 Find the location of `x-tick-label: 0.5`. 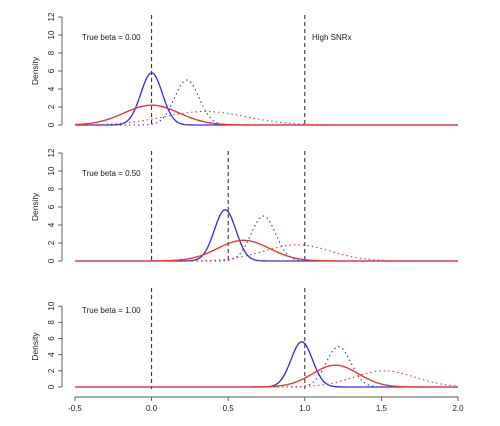

x-tick-label: 0.5 is located at coordinates (229, 408).